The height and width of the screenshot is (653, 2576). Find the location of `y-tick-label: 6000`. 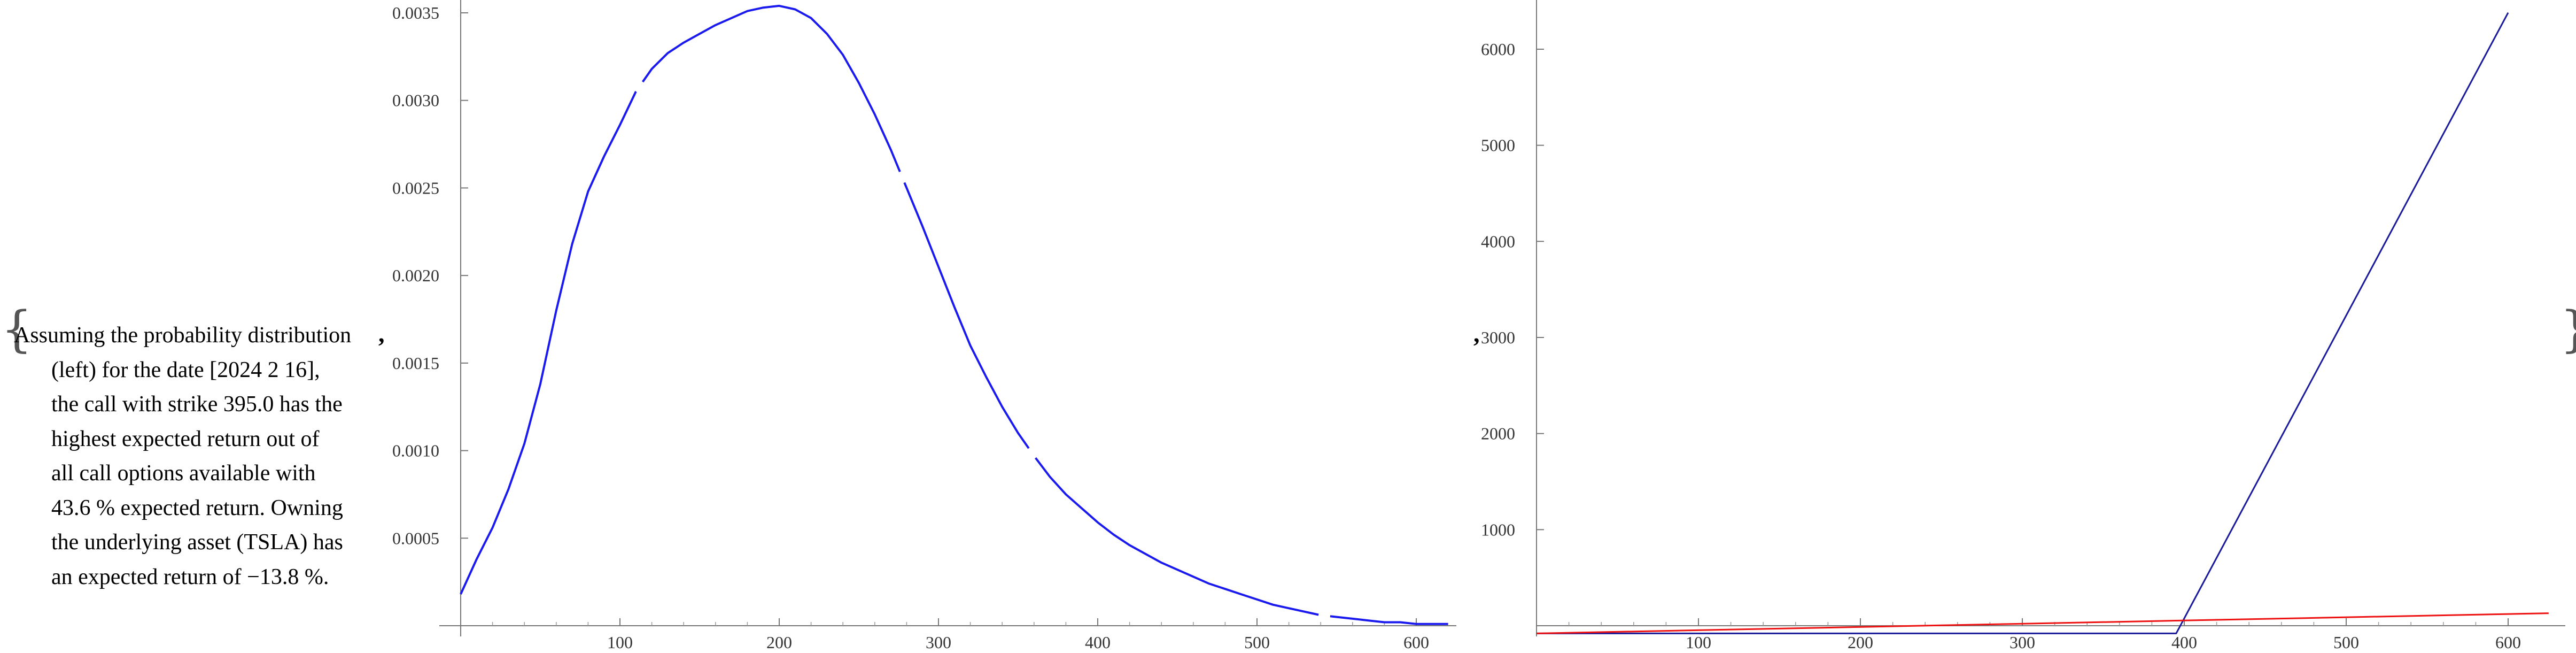

y-tick-label: 6000 is located at coordinates (1498, 49).